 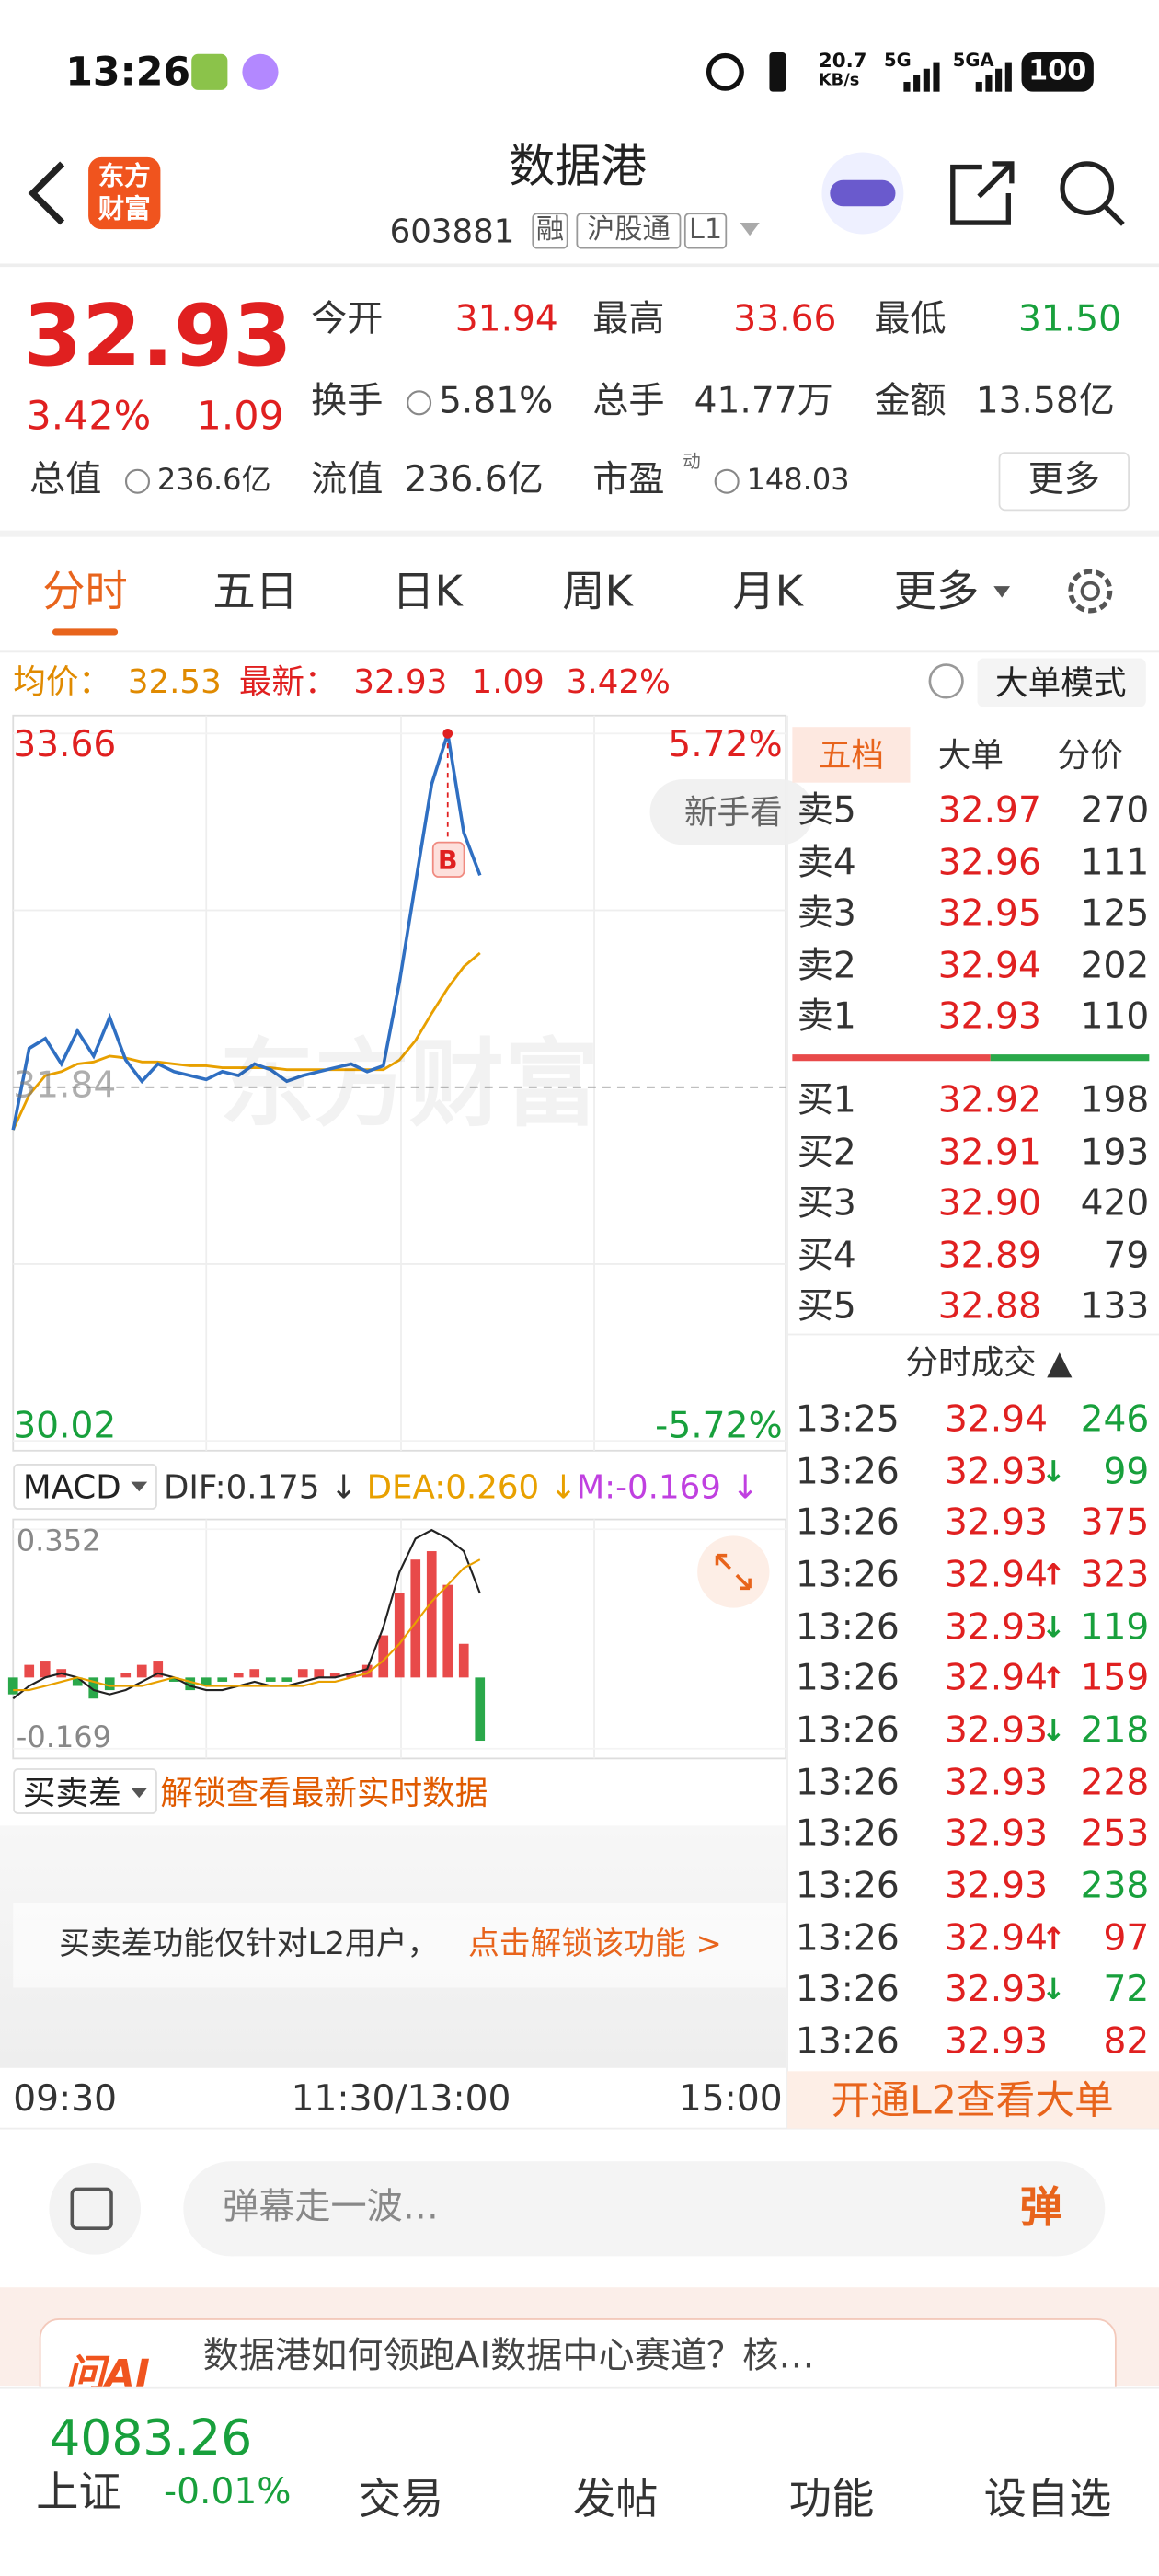 What do you see at coordinates (1070, 1058) in the screenshot?
I see `ratio-bar` at bounding box center [1070, 1058].